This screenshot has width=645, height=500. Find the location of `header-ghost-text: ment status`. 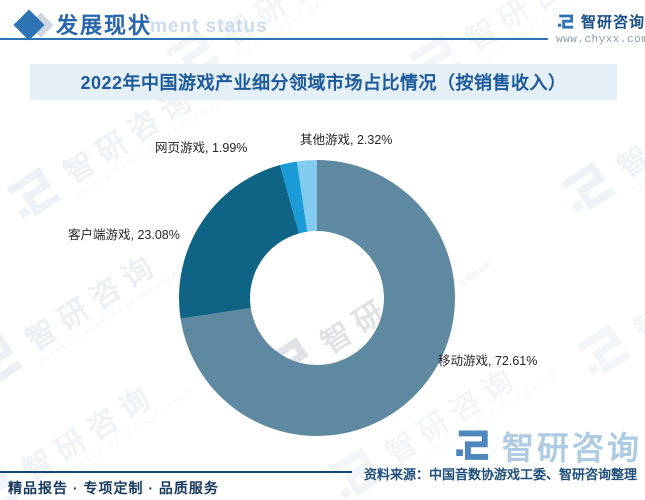

header-ghost-text: ment status is located at coordinates (209, 26).